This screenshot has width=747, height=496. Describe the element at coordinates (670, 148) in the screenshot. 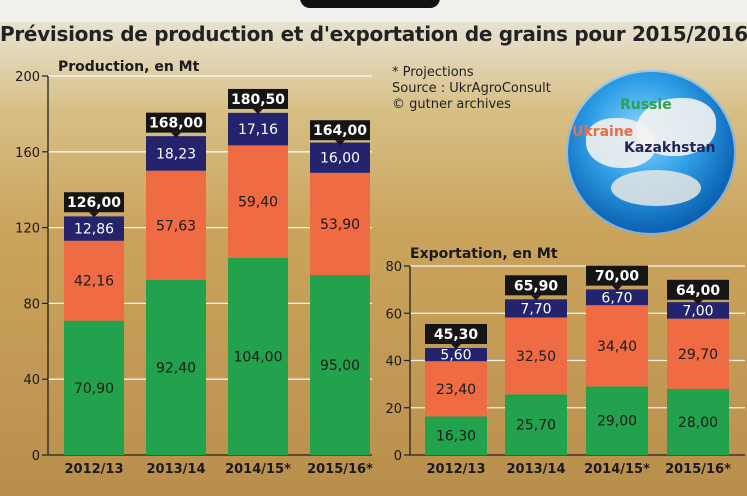

I see `globe-label-kazakhstan: Kazakhstan` at that location.